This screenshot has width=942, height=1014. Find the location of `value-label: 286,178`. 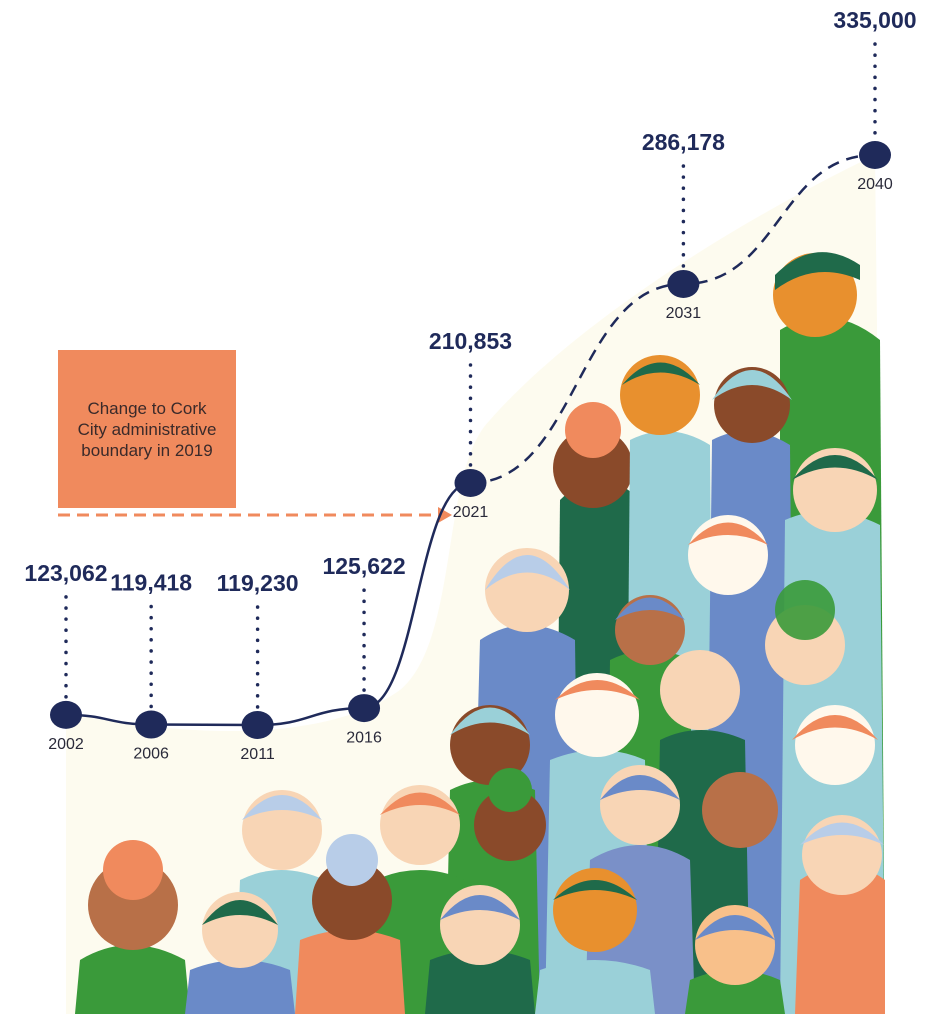

value-label: 286,178 is located at coordinates (683, 142).